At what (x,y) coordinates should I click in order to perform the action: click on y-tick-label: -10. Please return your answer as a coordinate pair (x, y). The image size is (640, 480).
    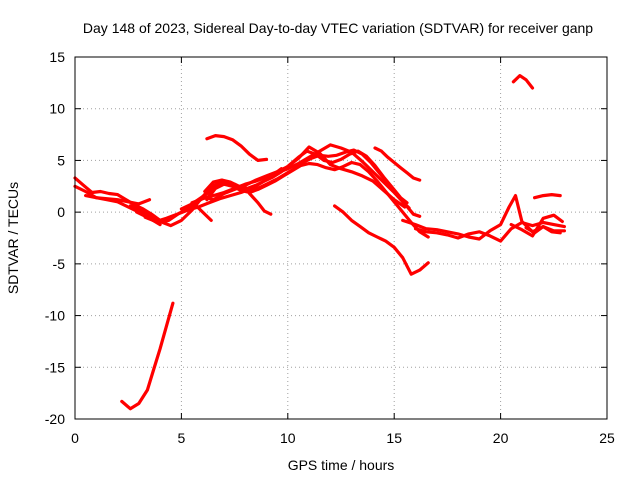
    Looking at the image, I should click on (55, 316).